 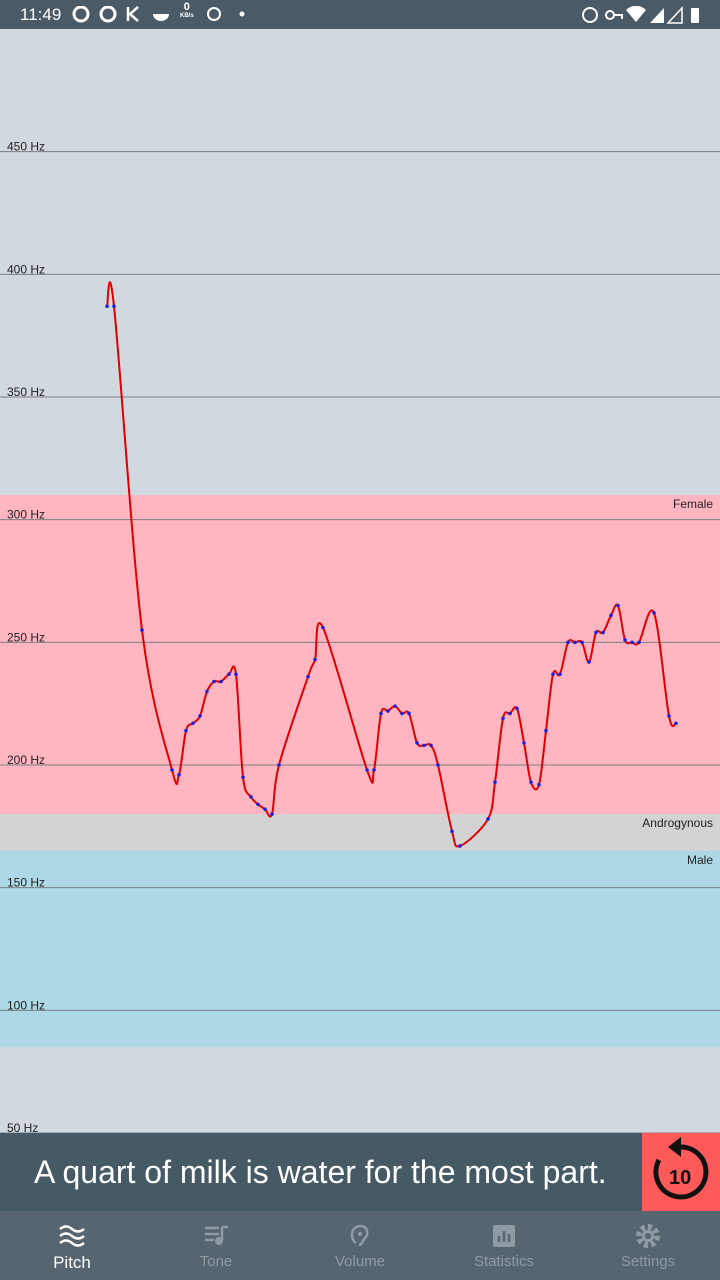 What do you see at coordinates (680, 1178) in the screenshot?
I see `replay-seconds: 10` at bounding box center [680, 1178].